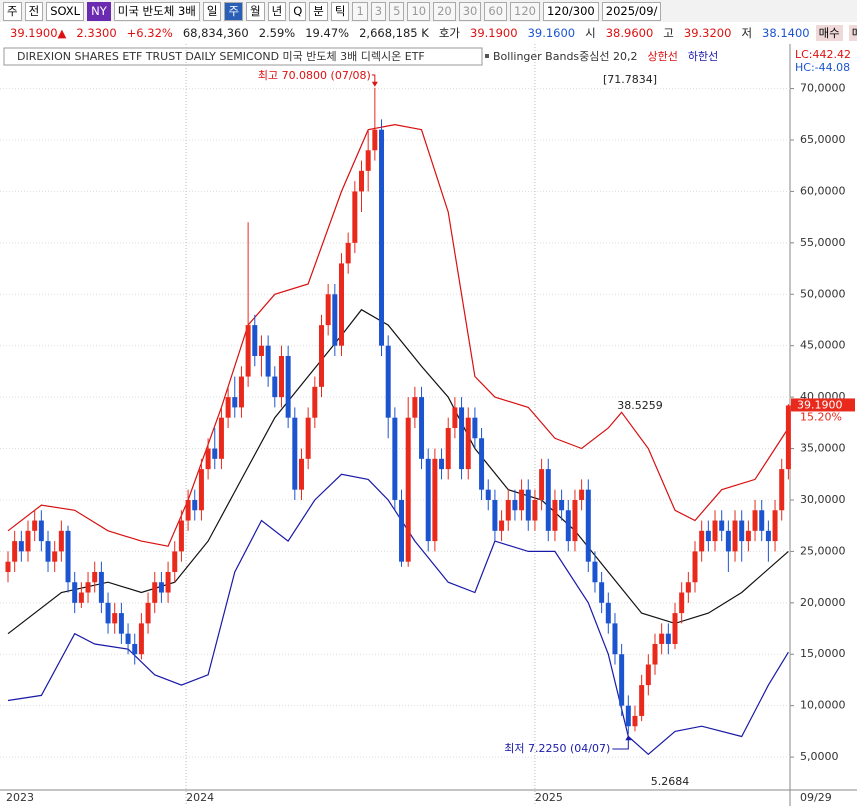 This screenshot has height=806, width=857. I want to click on toolbar-button: 틱, so click(340, 11).